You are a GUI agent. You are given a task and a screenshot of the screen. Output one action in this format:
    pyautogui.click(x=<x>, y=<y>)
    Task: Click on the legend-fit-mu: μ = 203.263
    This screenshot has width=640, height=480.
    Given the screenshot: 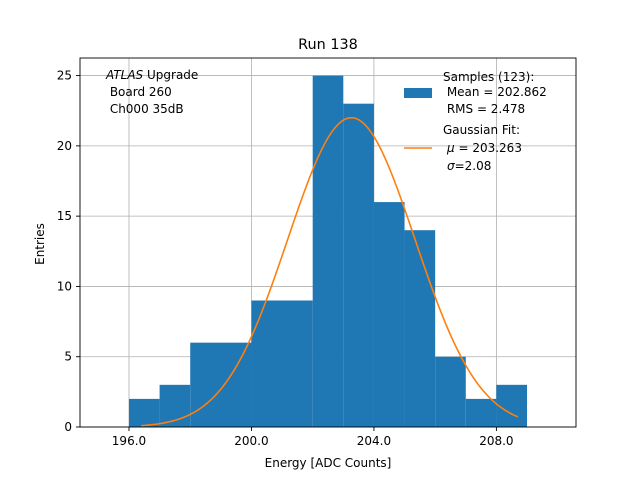 What is the action you would take?
    pyautogui.click(x=484, y=148)
    